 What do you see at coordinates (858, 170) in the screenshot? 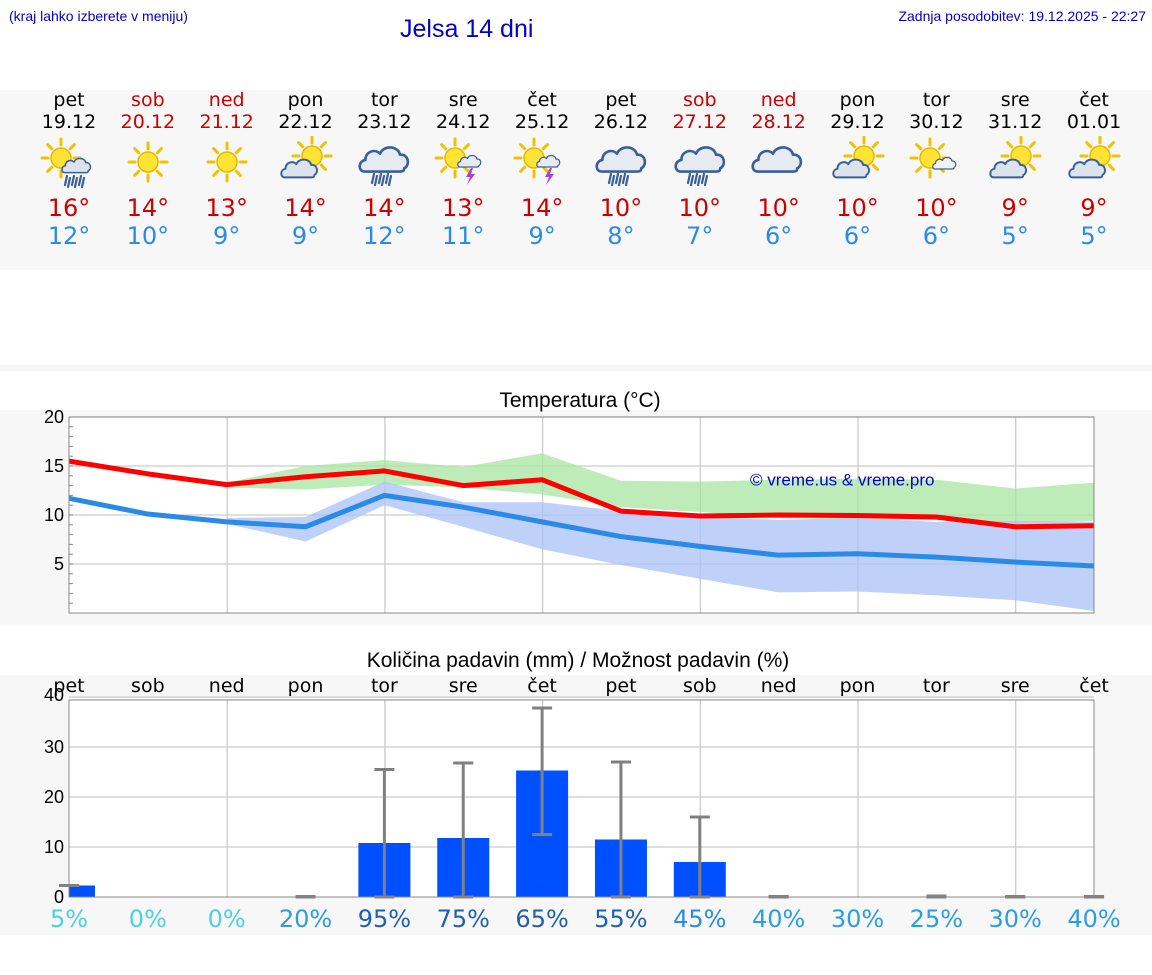
I see `day-column: pon 29.12 10° 6°` at bounding box center [858, 170].